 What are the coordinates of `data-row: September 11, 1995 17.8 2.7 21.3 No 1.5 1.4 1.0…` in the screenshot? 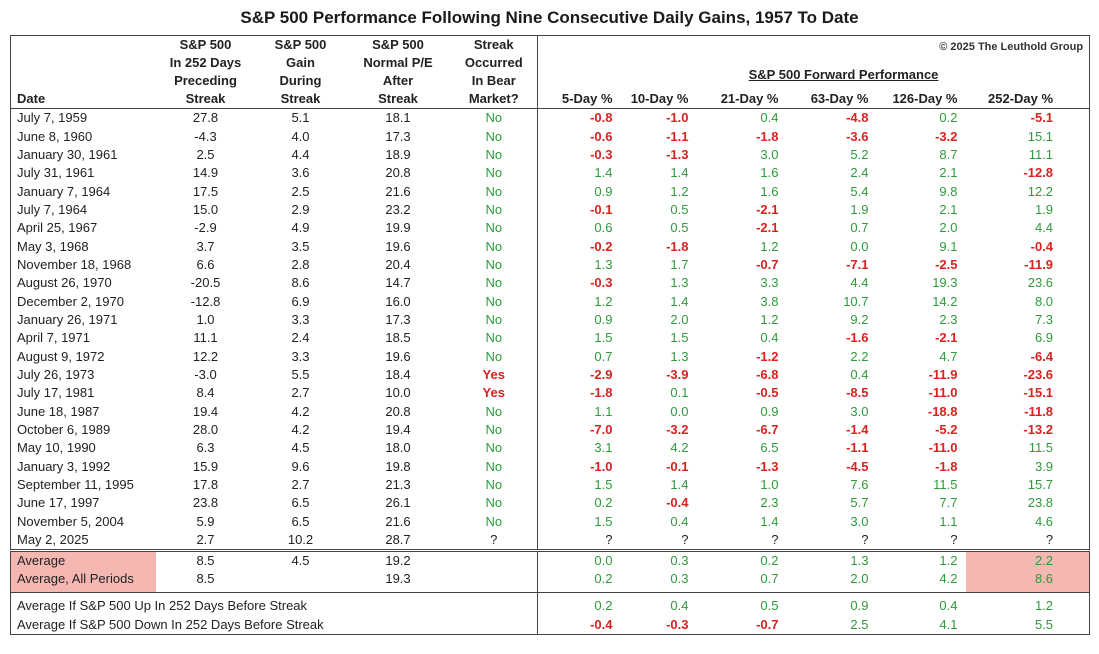 It's located at (550, 485).